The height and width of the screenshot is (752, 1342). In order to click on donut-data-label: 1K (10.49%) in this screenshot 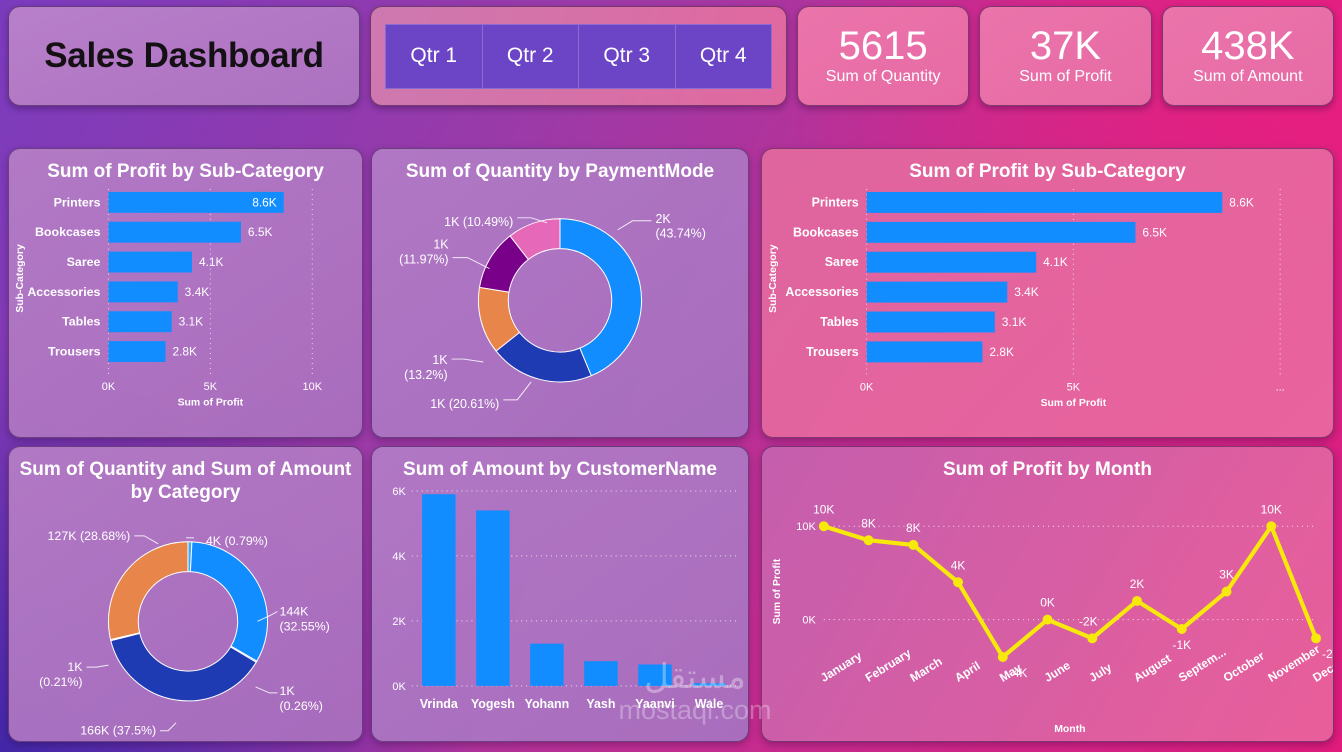, I will do `click(478, 222)`.